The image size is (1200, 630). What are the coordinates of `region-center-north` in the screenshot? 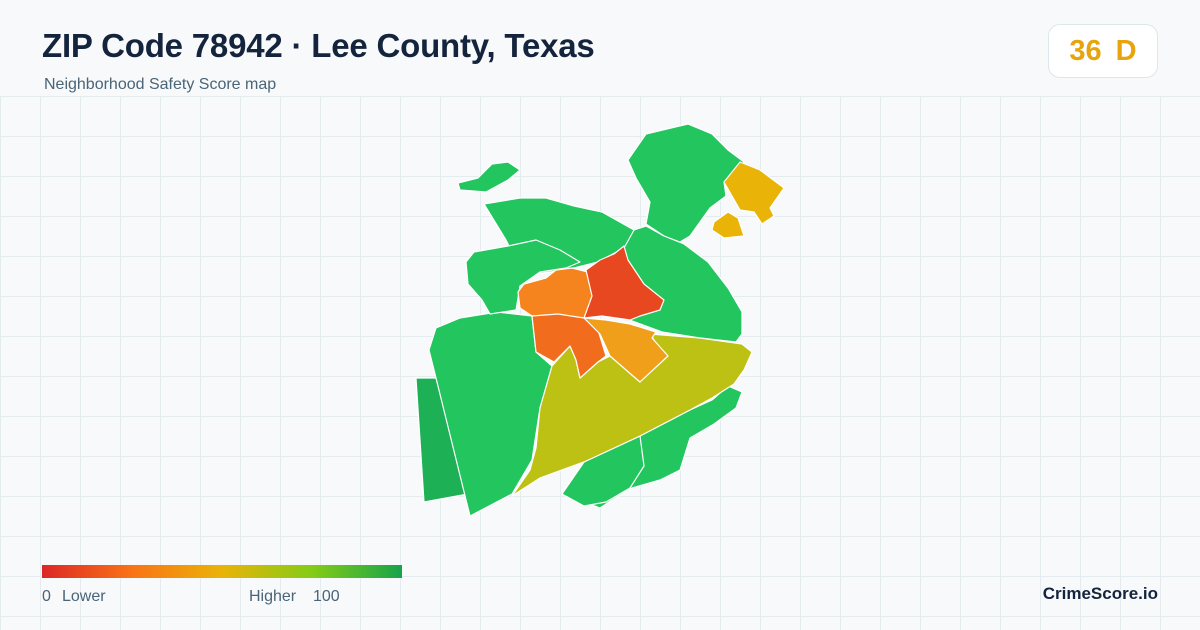 It's located at (624, 283).